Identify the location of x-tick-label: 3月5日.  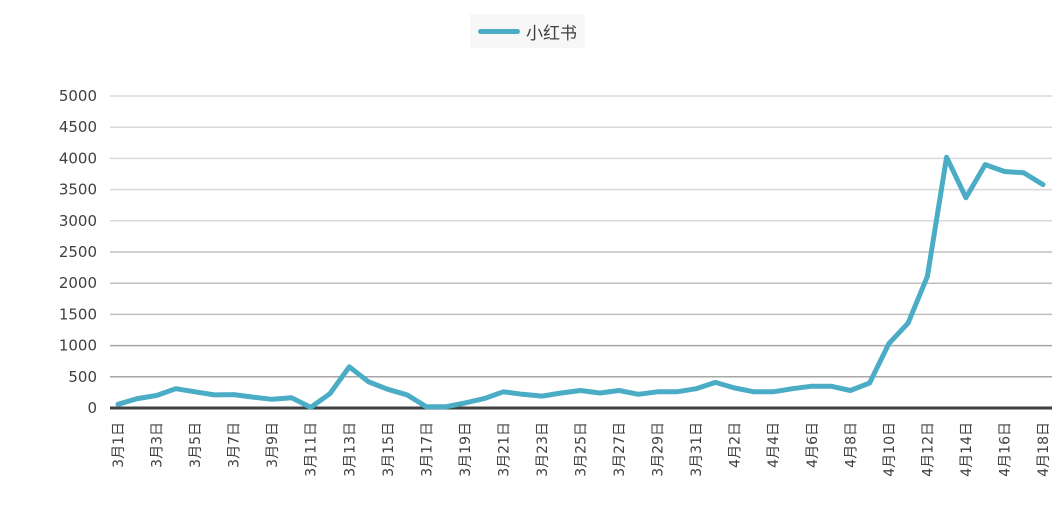
(196, 445).